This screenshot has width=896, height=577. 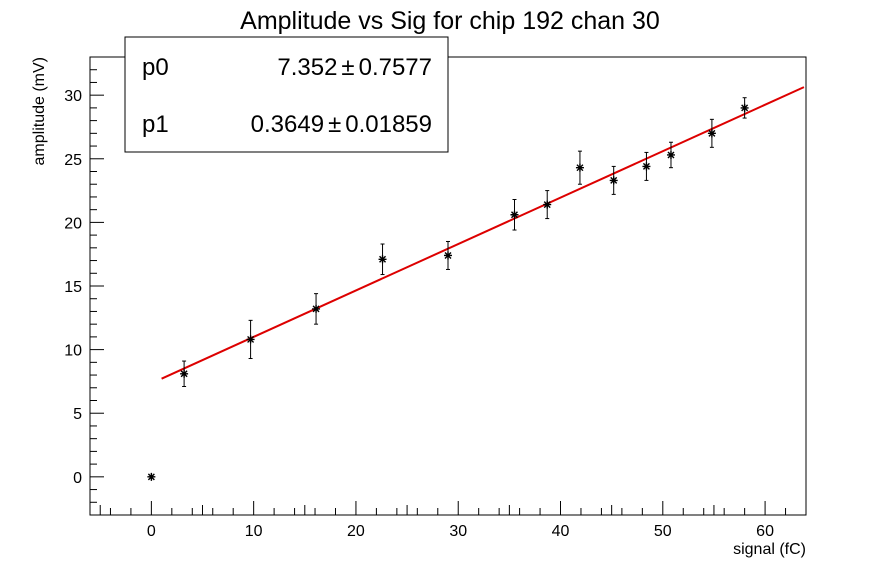 What do you see at coordinates (561, 531) in the screenshot?
I see `x-tick-label: 40` at bounding box center [561, 531].